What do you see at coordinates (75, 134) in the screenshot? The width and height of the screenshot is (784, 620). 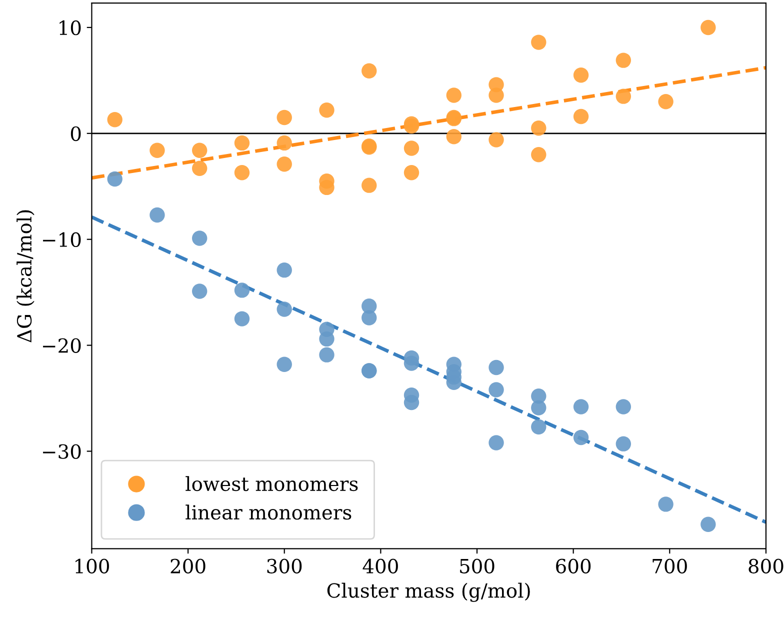 I see `y-tick-label: 0` at bounding box center [75, 134].